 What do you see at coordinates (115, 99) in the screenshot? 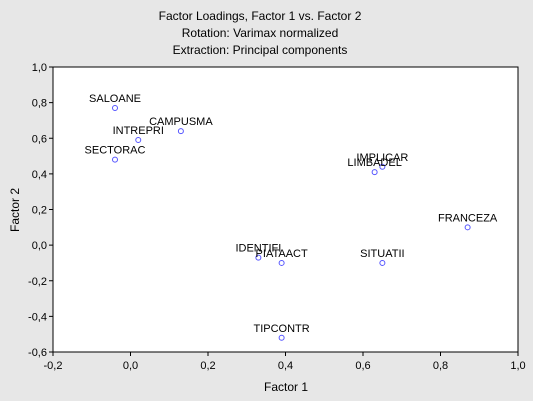
I see `point-label: SALOANE` at bounding box center [115, 99].